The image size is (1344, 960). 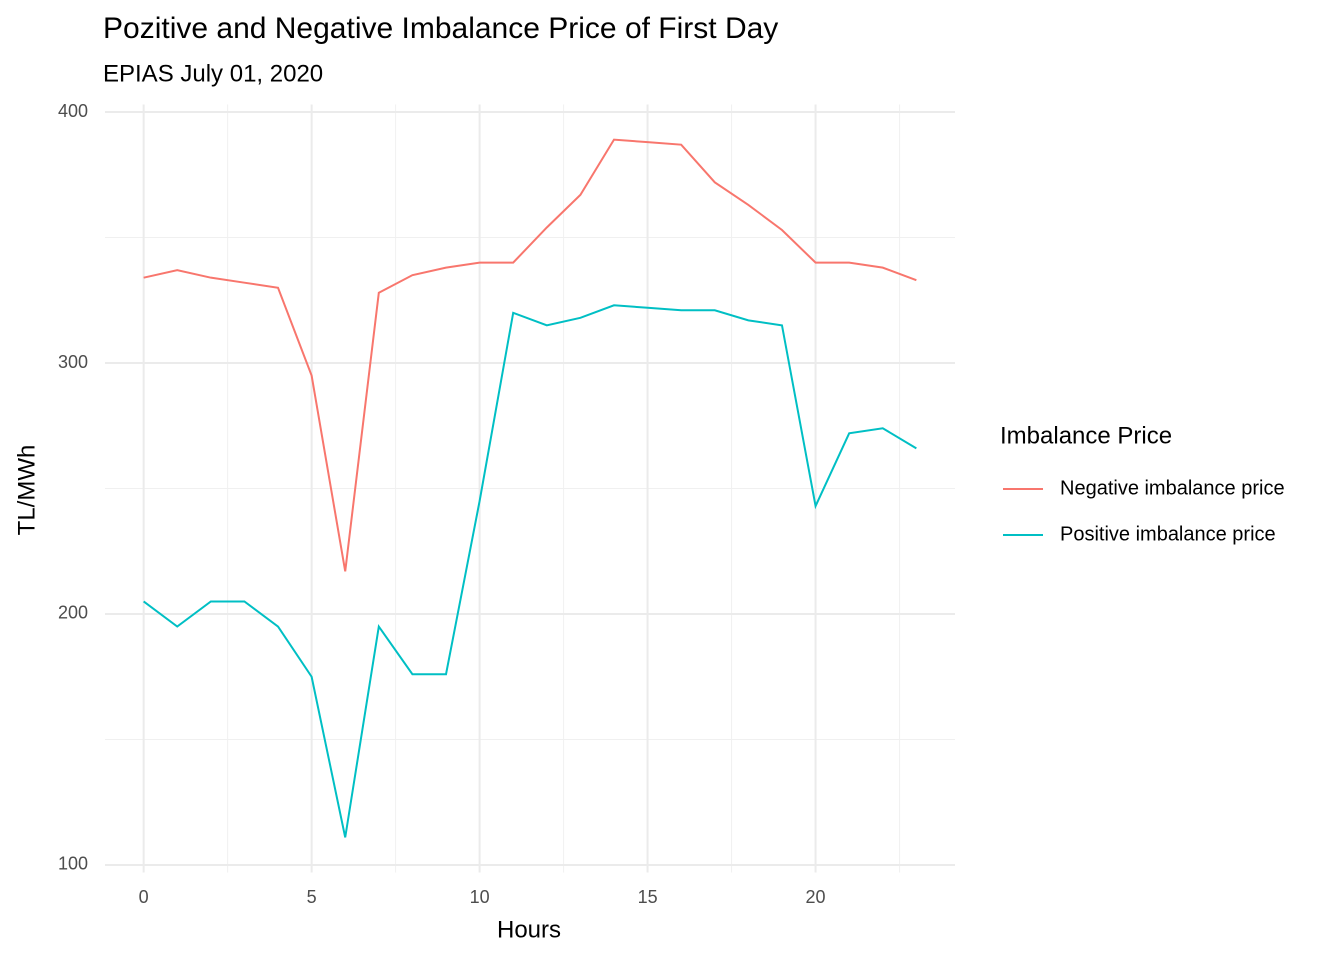 What do you see at coordinates (73, 864) in the screenshot?
I see `y-tick-label: 100` at bounding box center [73, 864].